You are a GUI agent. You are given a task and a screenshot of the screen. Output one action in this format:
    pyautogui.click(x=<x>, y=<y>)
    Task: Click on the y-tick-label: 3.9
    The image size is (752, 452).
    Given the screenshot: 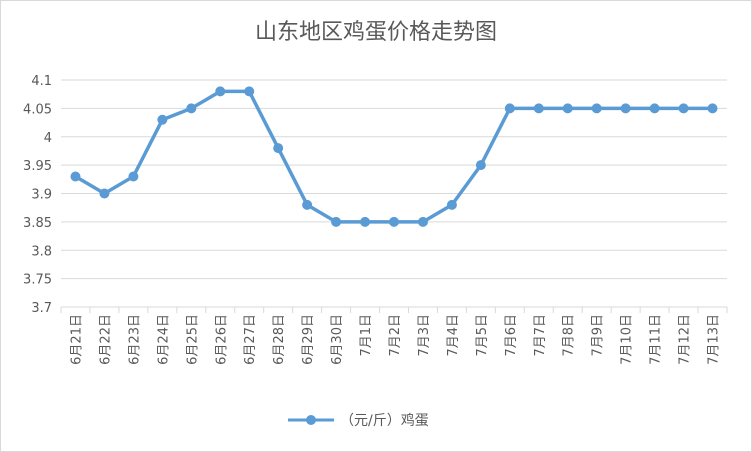 What is the action you would take?
    pyautogui.click(x=41, y=195)
    